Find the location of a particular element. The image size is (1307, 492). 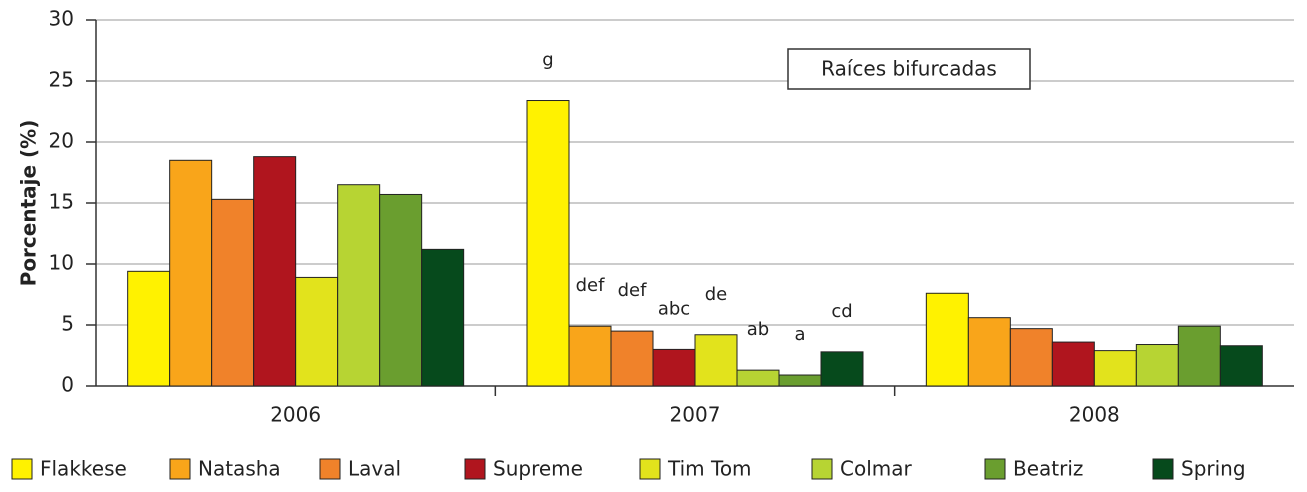

x-tick-label: 2007 is located at coordinates (695, 415).